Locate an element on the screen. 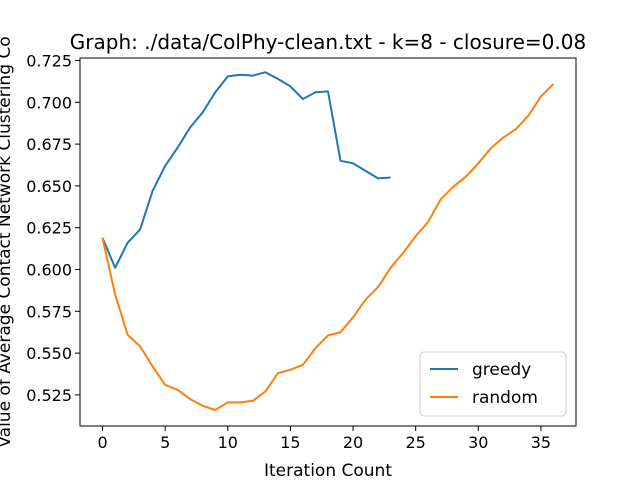  legend: greedy random is located at coordinates (493, 384).